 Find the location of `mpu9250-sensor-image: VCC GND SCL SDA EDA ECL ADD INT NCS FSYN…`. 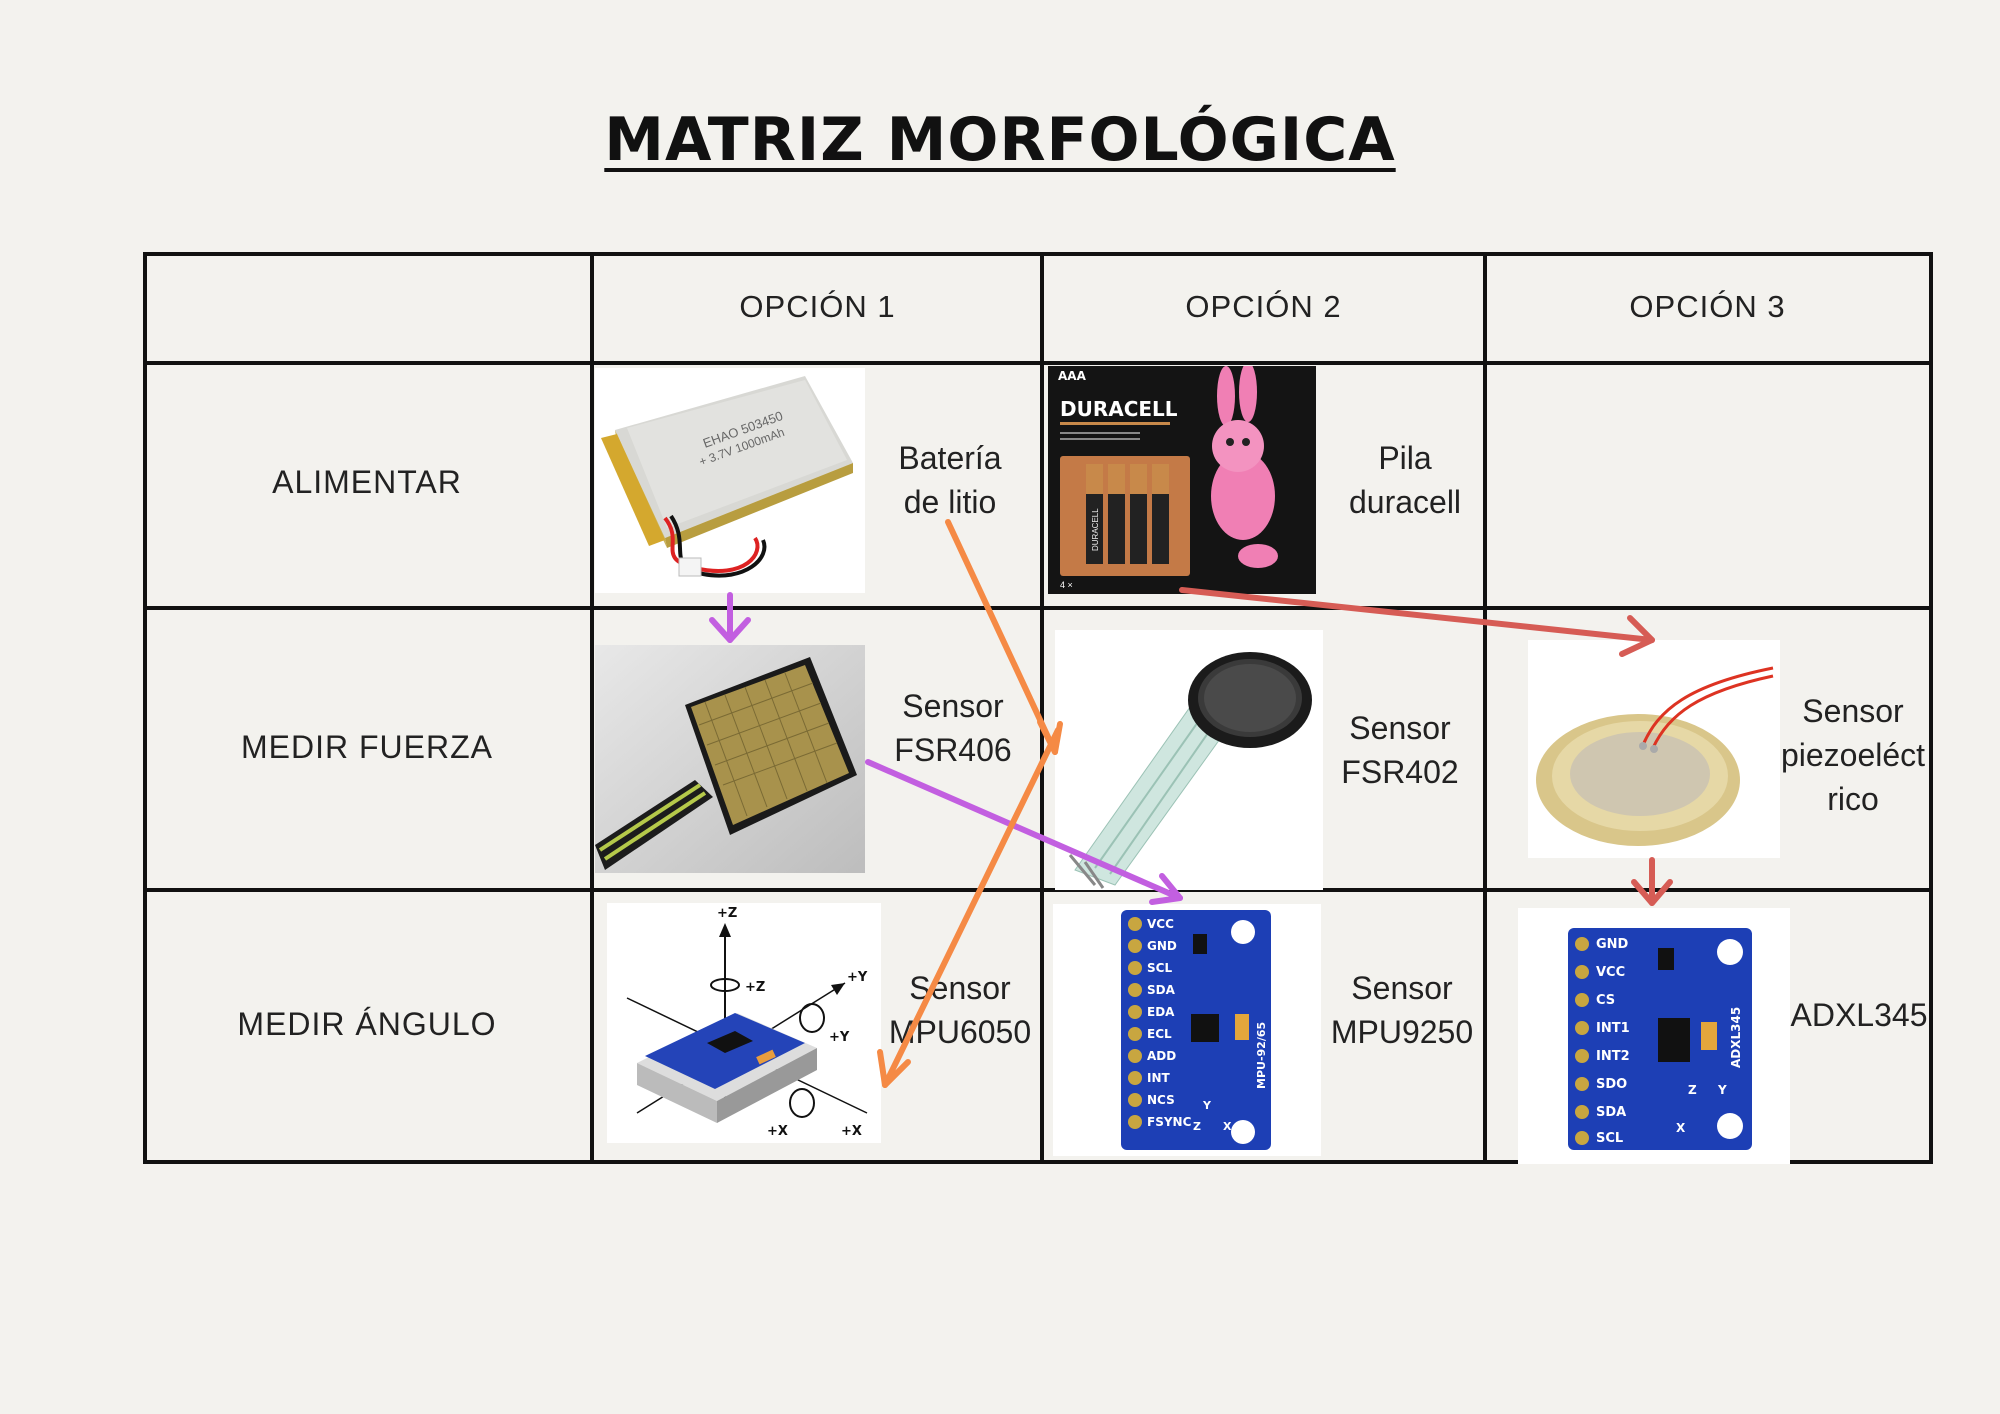

mpu9250-sensor-image: VCC GND SCL SDA EDA ECL ADD INT NCS FSYN… is located at coordinates (1187, 1030).